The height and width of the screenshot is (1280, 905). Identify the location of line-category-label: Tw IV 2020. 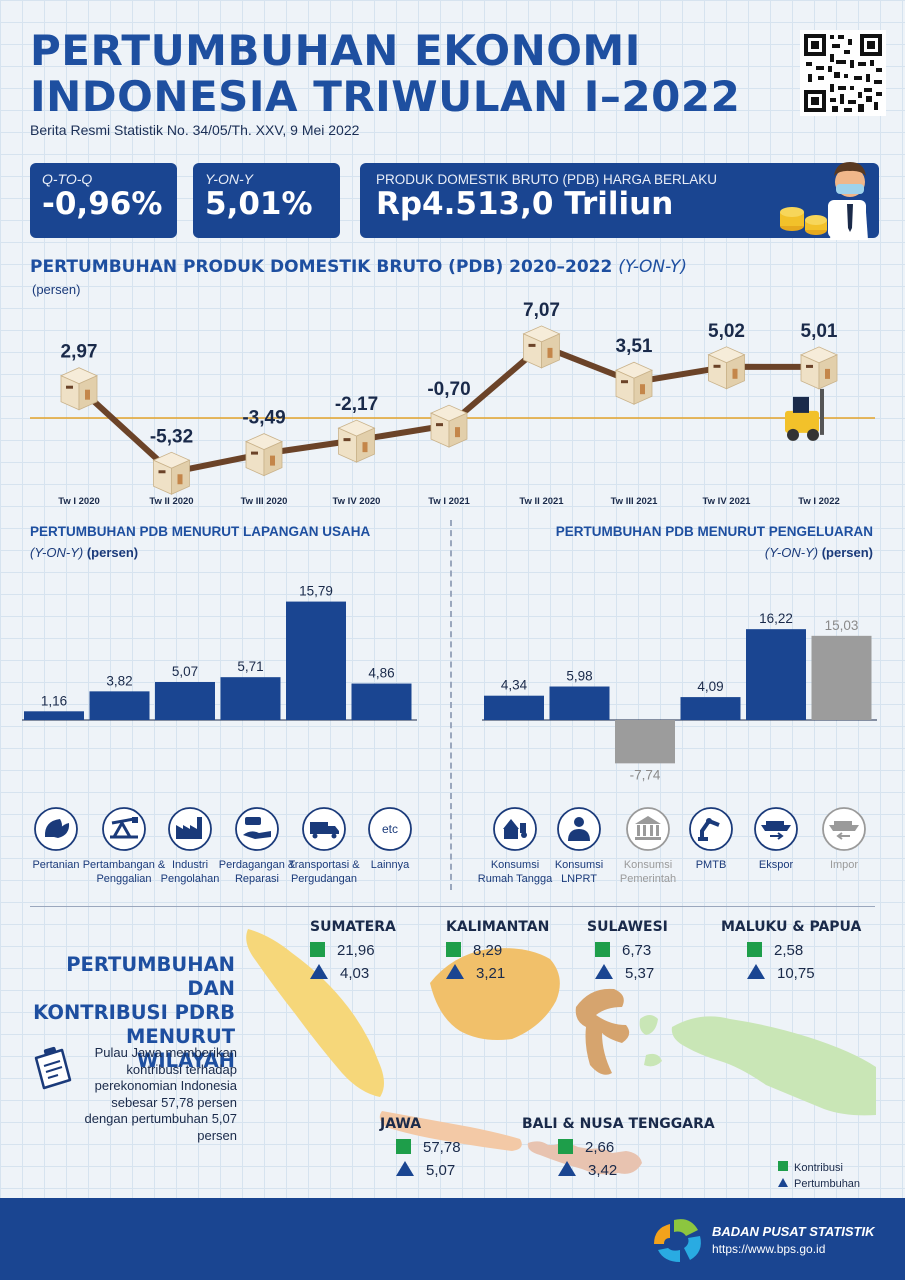
(357, 501).